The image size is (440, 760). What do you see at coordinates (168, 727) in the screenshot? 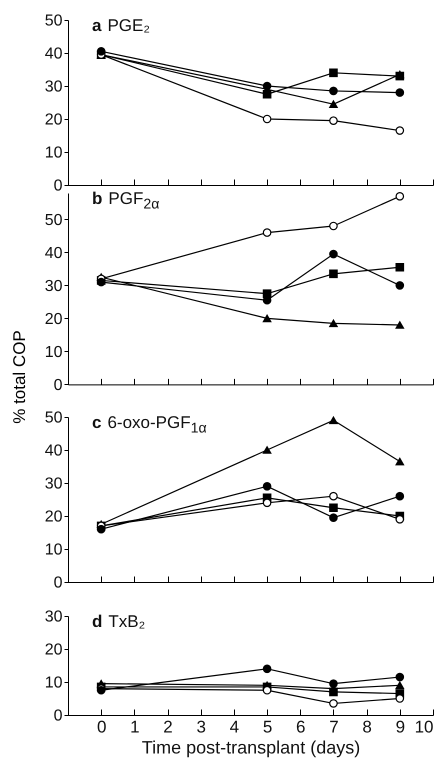
I see `x-tick-label: 2` at bounding box center [168, 727].